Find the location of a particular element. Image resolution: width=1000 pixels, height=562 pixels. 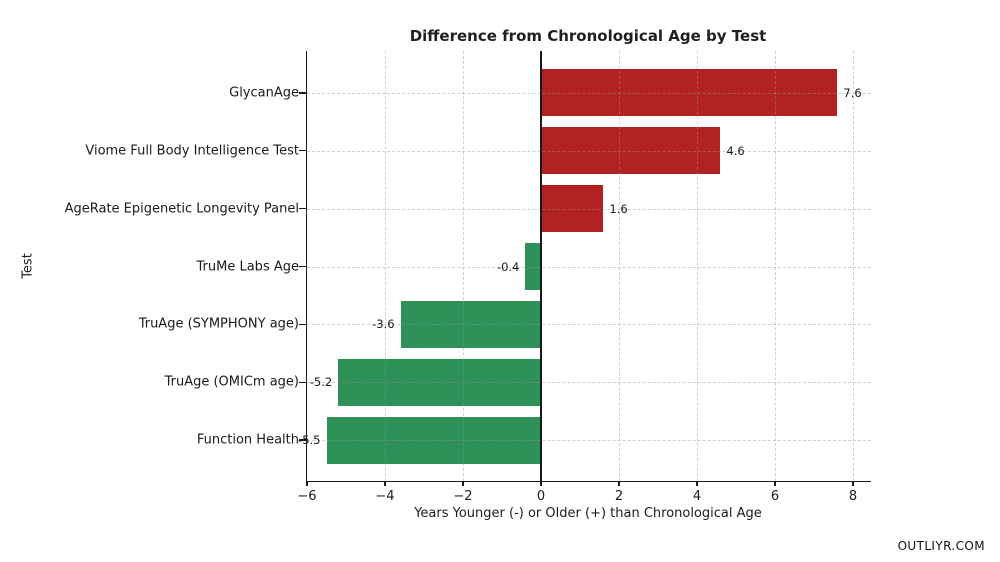

bar-value-label: -3.6 is located at coordinates (383, 324).